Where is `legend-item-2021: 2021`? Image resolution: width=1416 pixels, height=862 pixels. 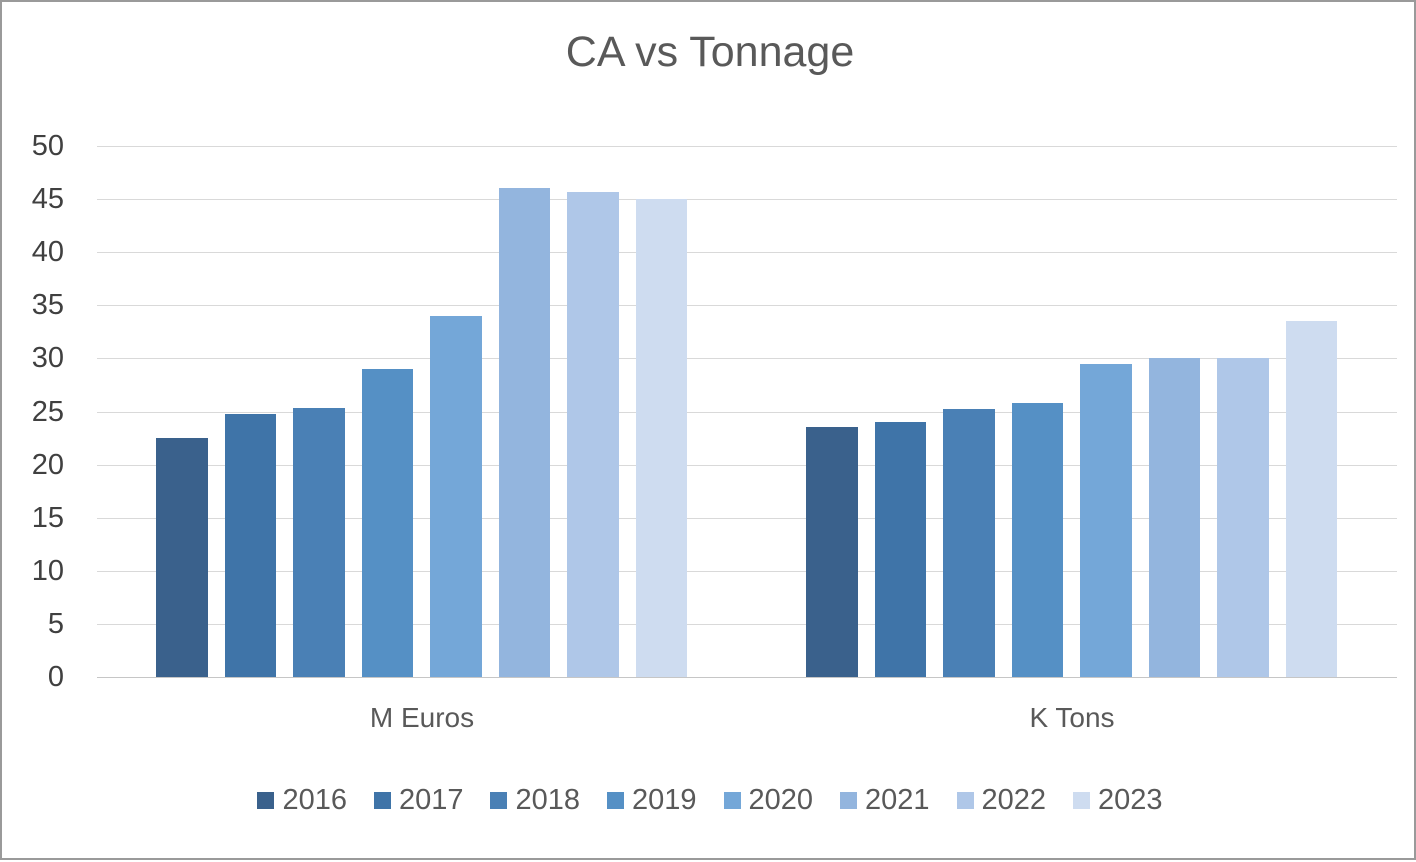 legend-item-2021: 2021 is located at coordinates (885, 800).